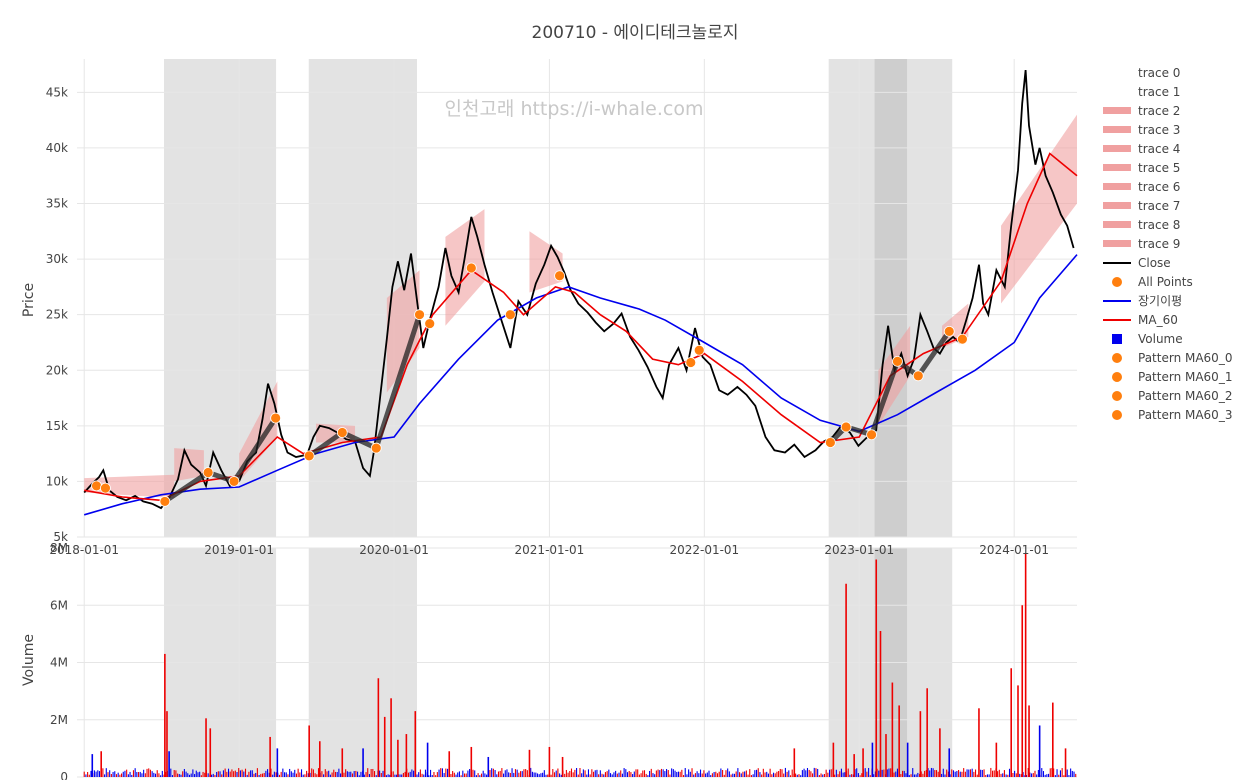 The height and width of the screenshot is (780, 1250). I want to click on legend-item-6-swatch, so click(1117, 186).